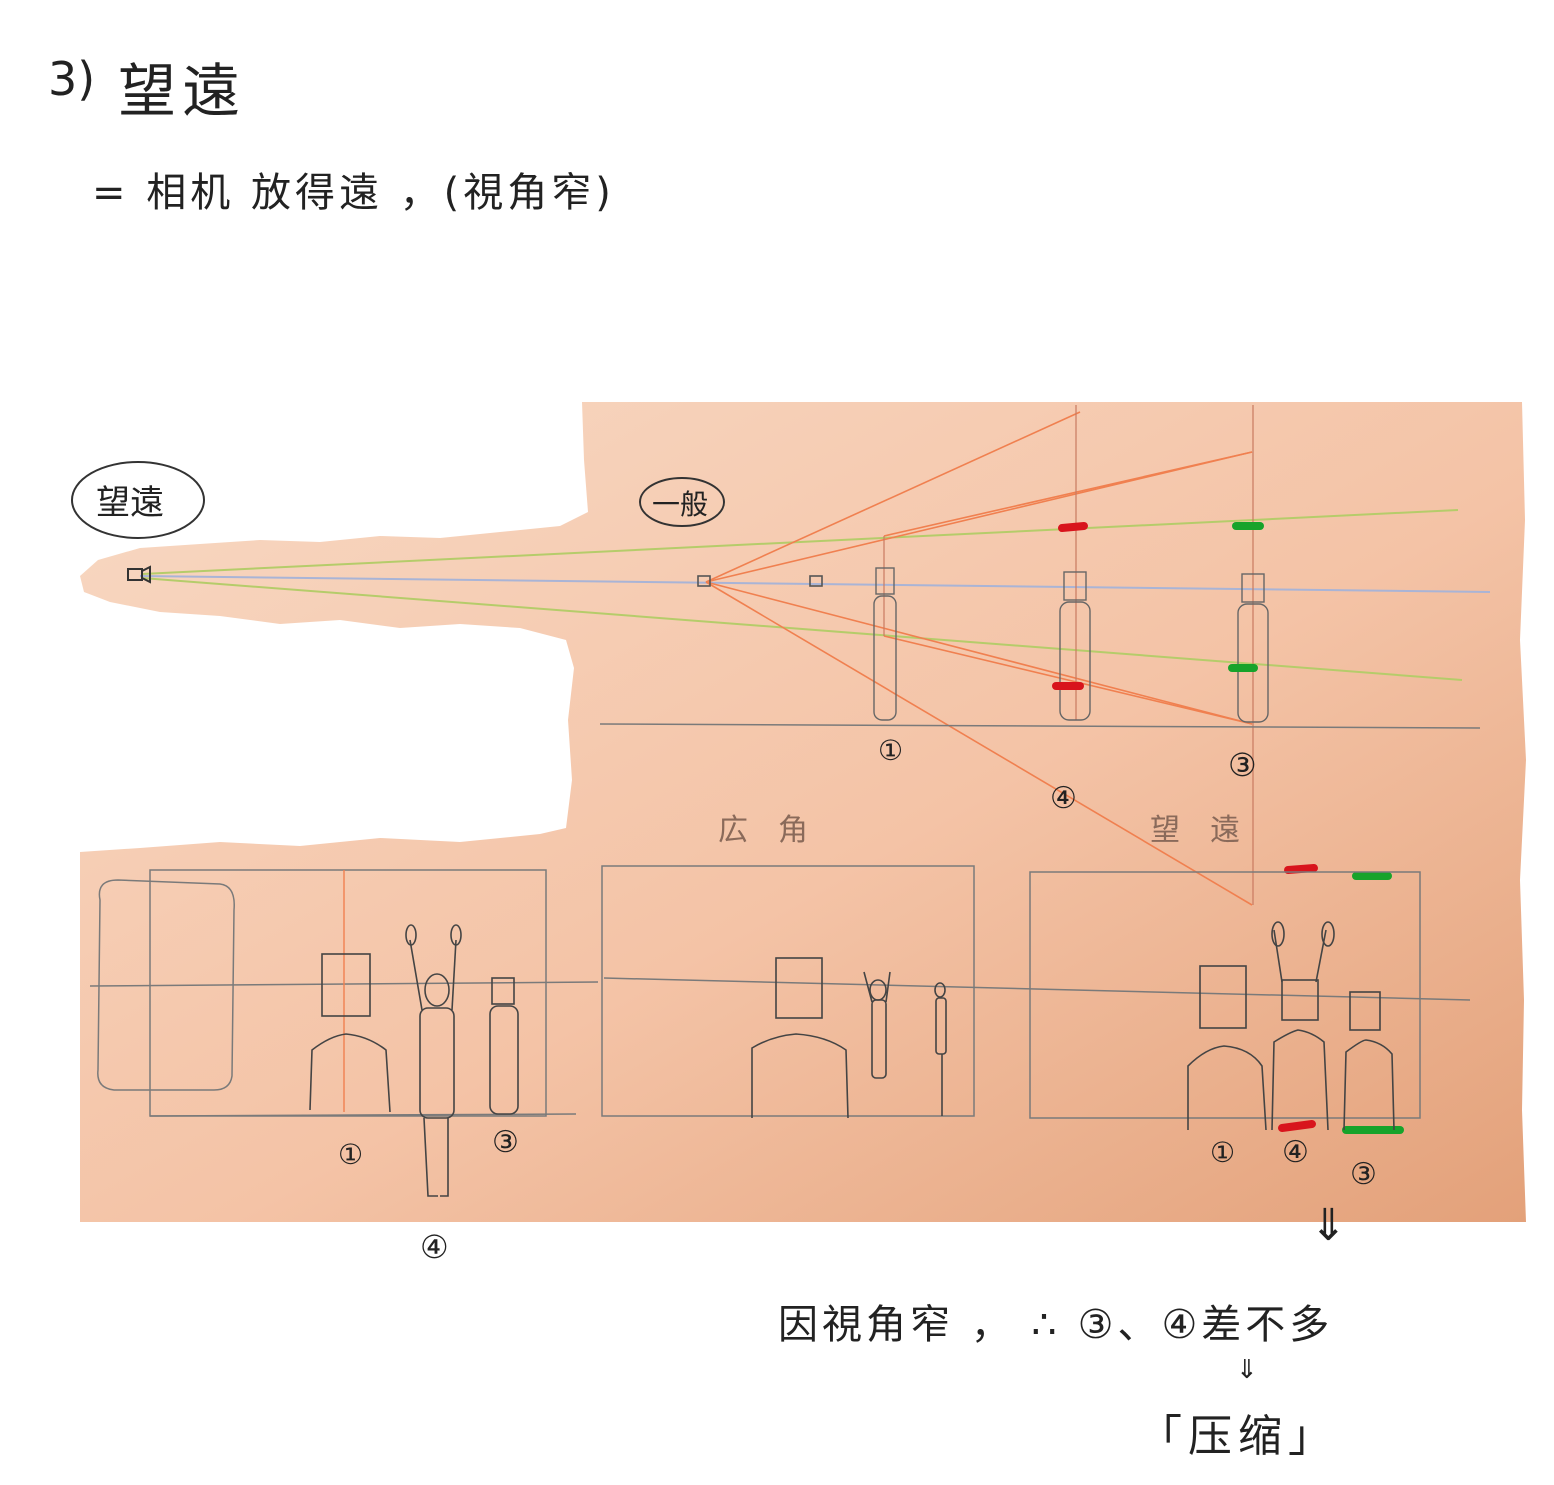 Image resolution: width=1554 pixels, height=1485 pixels. I want to click on conclusion-note: 因視角窄 ， ∴ ③、④差不多, so click(1056, 1325).